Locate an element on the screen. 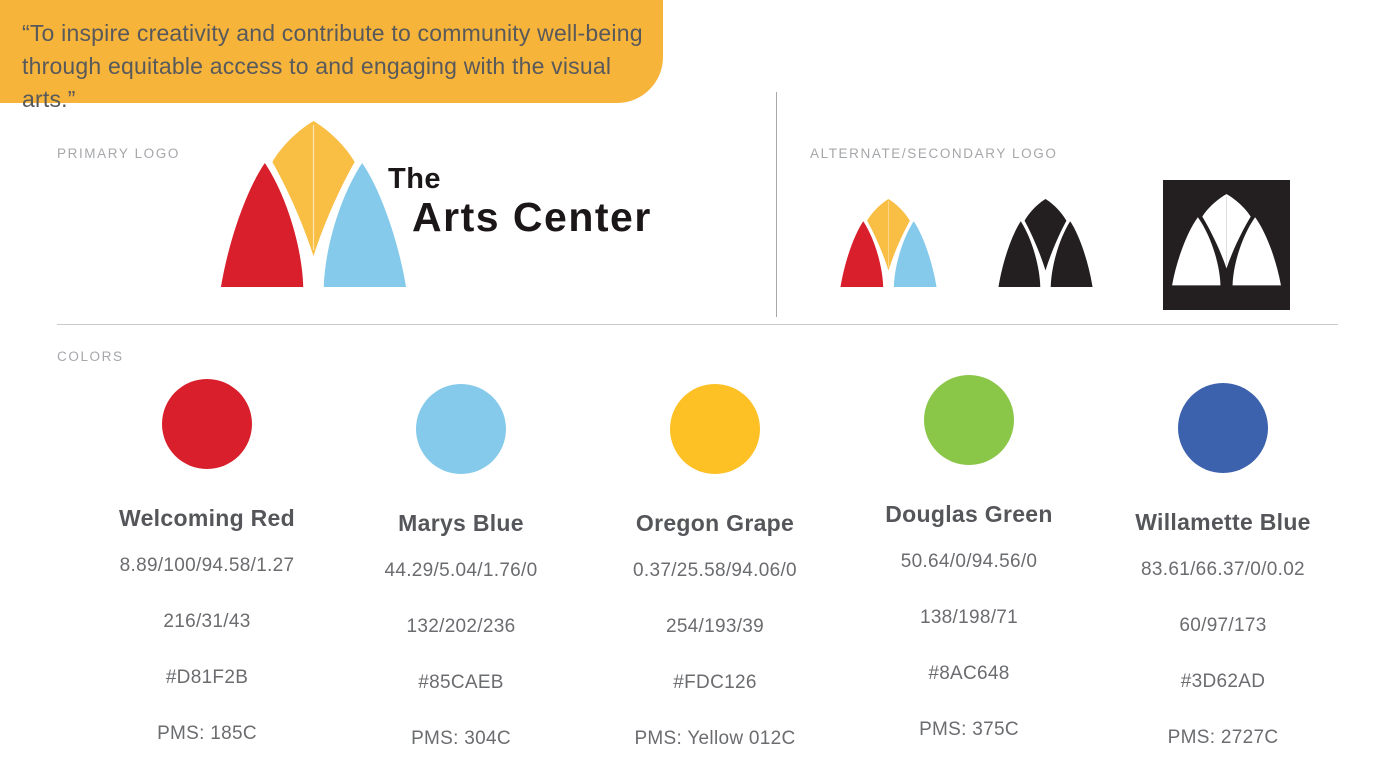  color-name: Douglas Green is located at coordinates (969, 514).